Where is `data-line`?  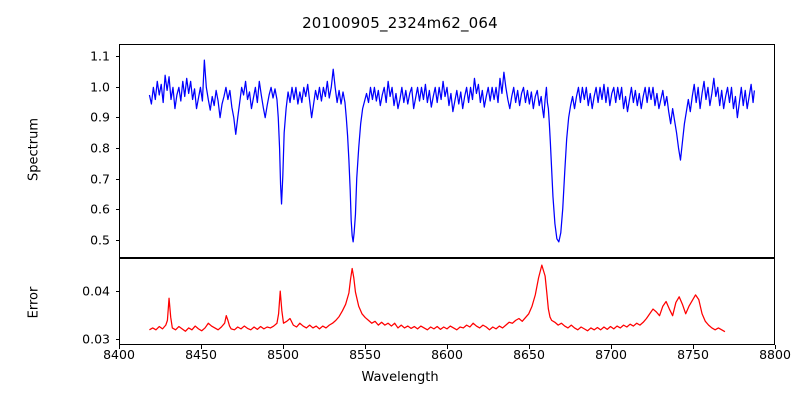 data-line is located at coordinates (437, 298).